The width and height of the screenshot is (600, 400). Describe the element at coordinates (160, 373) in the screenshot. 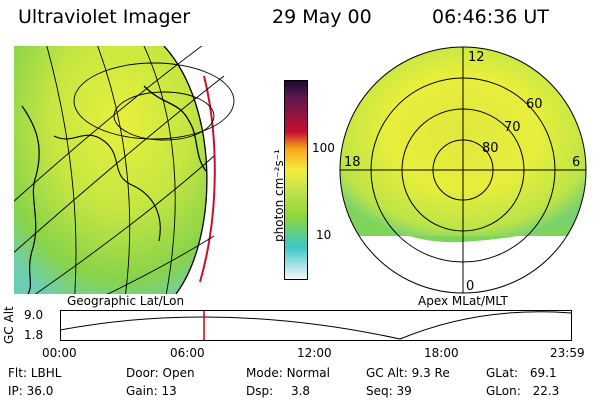

I see `door-info: Door: Open` at that location.